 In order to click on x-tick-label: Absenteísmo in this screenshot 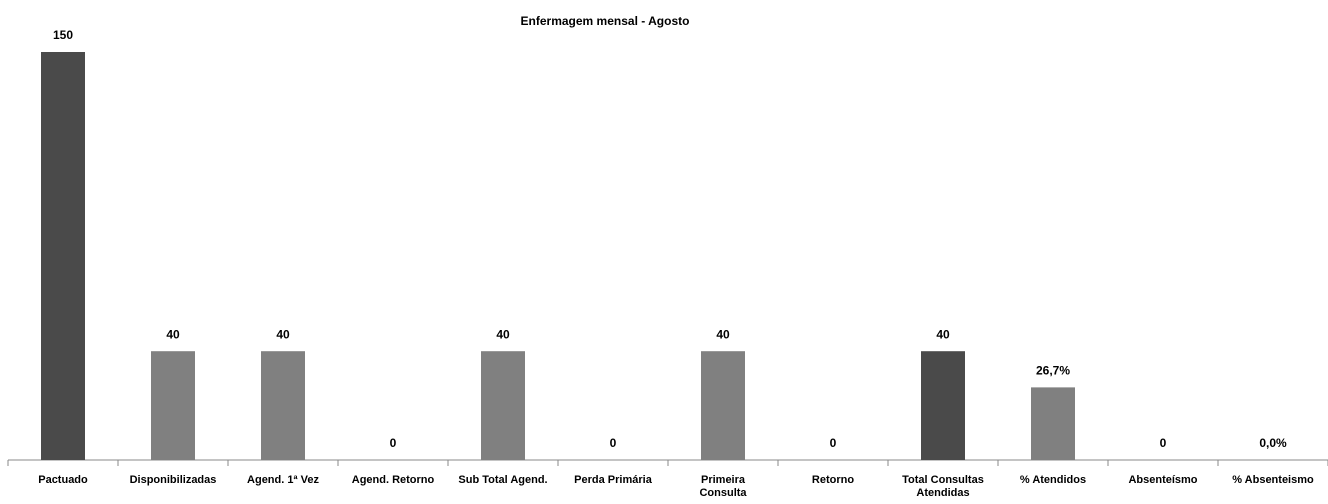, I will do `click(1163, 480)`.